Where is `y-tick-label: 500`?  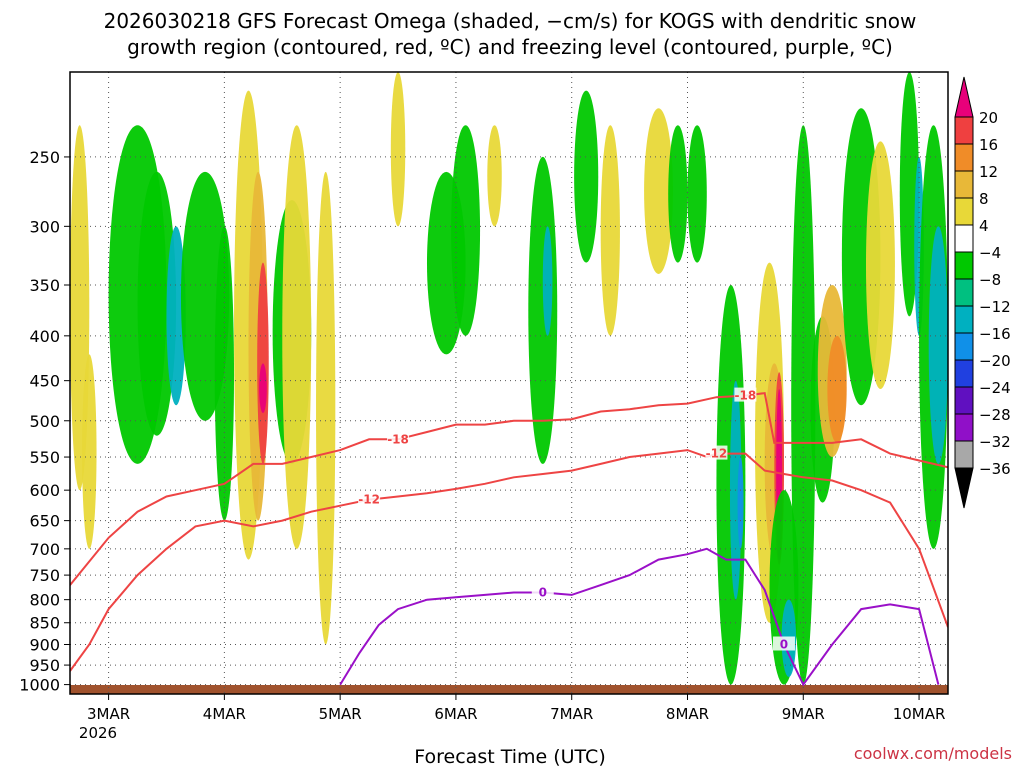
y-tick-label: 500 is located at coordinates (44, 421).